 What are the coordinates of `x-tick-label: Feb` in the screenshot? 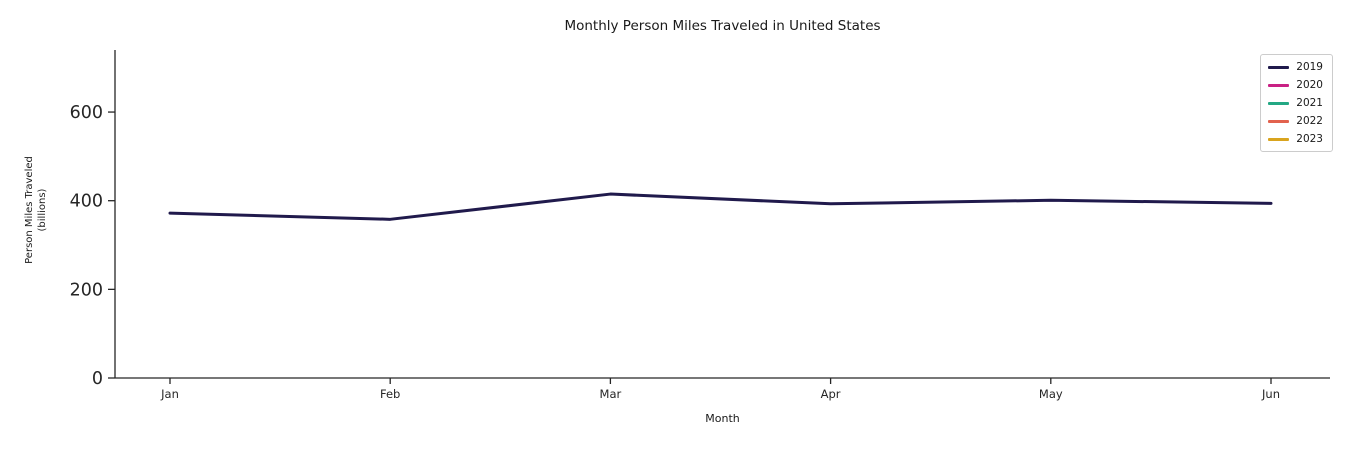 It's located at (390, 394).